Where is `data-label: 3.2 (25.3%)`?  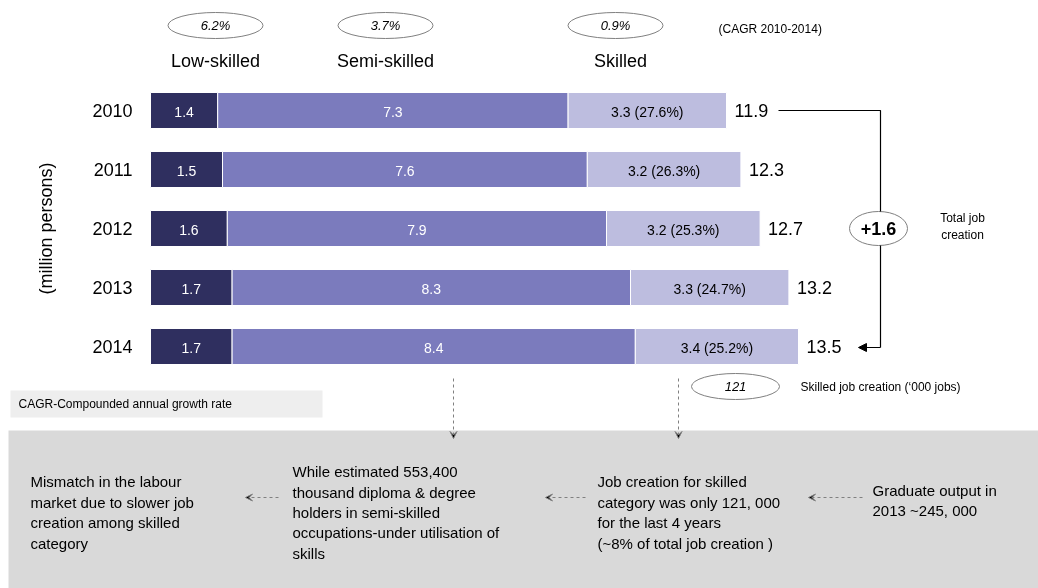 data-label: 3.2 (25.3%) is located at coordinates (683, 229).